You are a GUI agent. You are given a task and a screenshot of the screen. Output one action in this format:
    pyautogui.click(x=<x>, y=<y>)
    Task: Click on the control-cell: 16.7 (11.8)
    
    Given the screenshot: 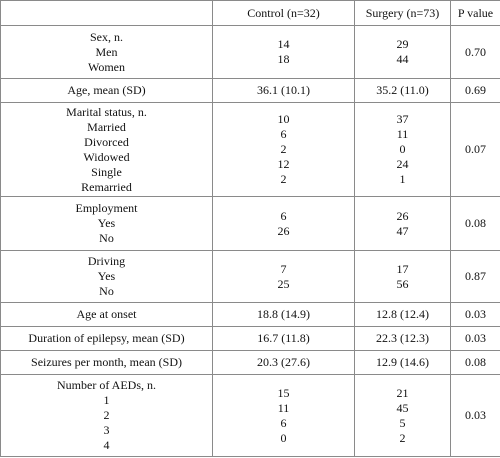 What is the action you would take?
    pyautogui.click(x=283, y=338)
    